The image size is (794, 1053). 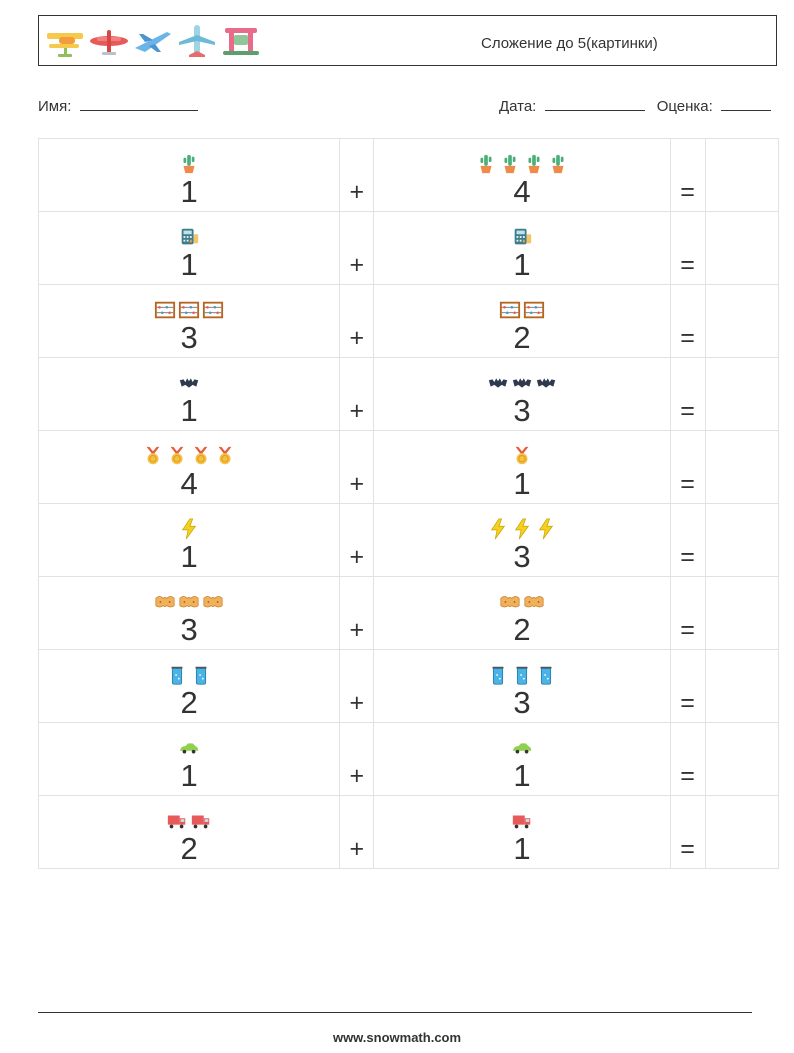 I want to click on worksheet-title: Сложение до 5(картинки), so click(x=569, y=43).